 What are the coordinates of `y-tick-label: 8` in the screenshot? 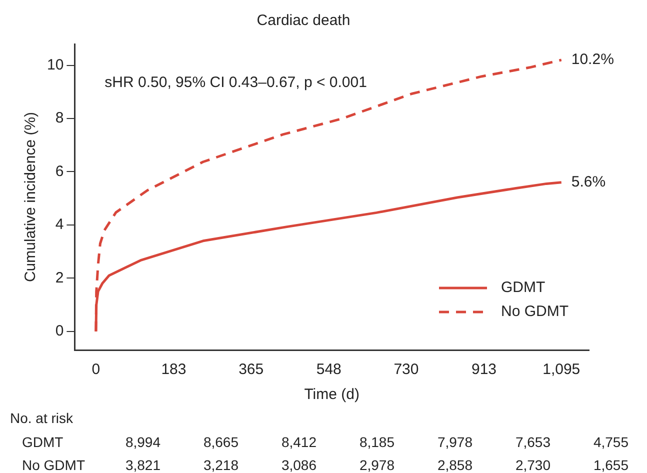 It's located at (59, 118).